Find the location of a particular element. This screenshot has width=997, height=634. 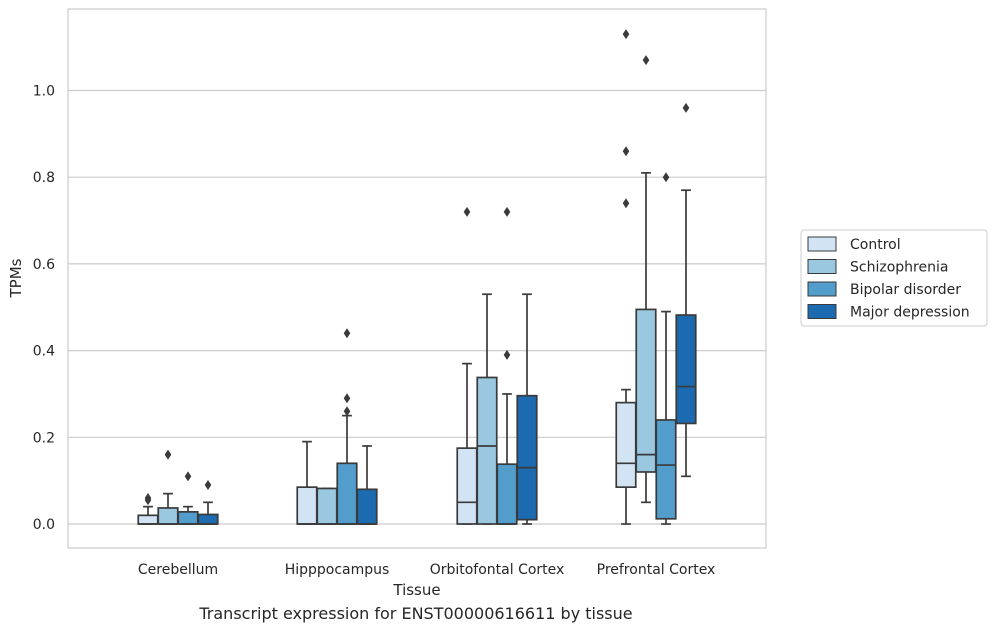

y-tick-label: 1.0 is located at coordinates (44, 92).